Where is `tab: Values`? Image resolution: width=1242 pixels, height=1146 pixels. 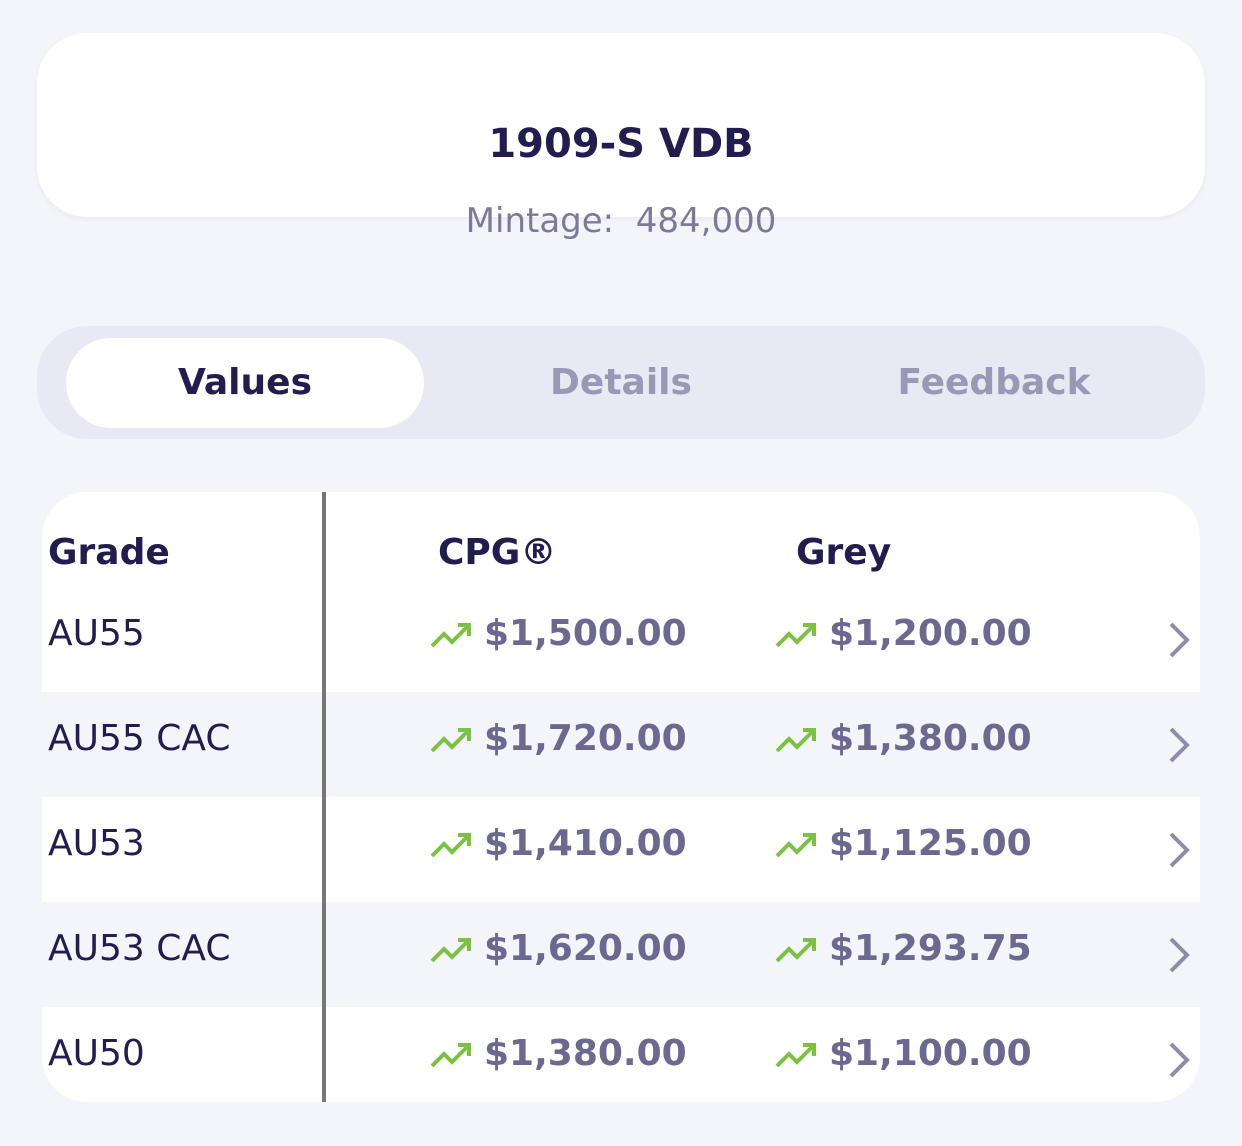
tab: Values is located at coordinates (245, 383).